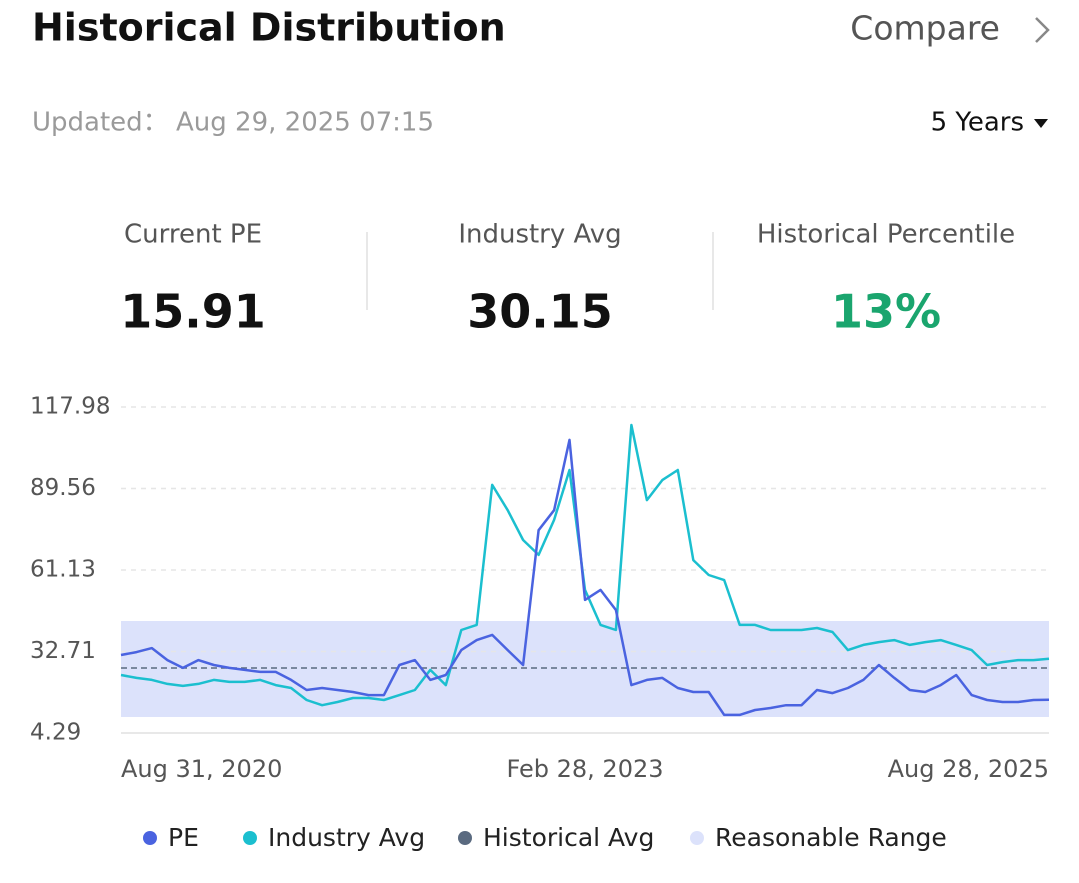 This screenshot has width=1079, height=883. I want to click on x-tick-label: Aug 28, 2025, so click(968, 769).